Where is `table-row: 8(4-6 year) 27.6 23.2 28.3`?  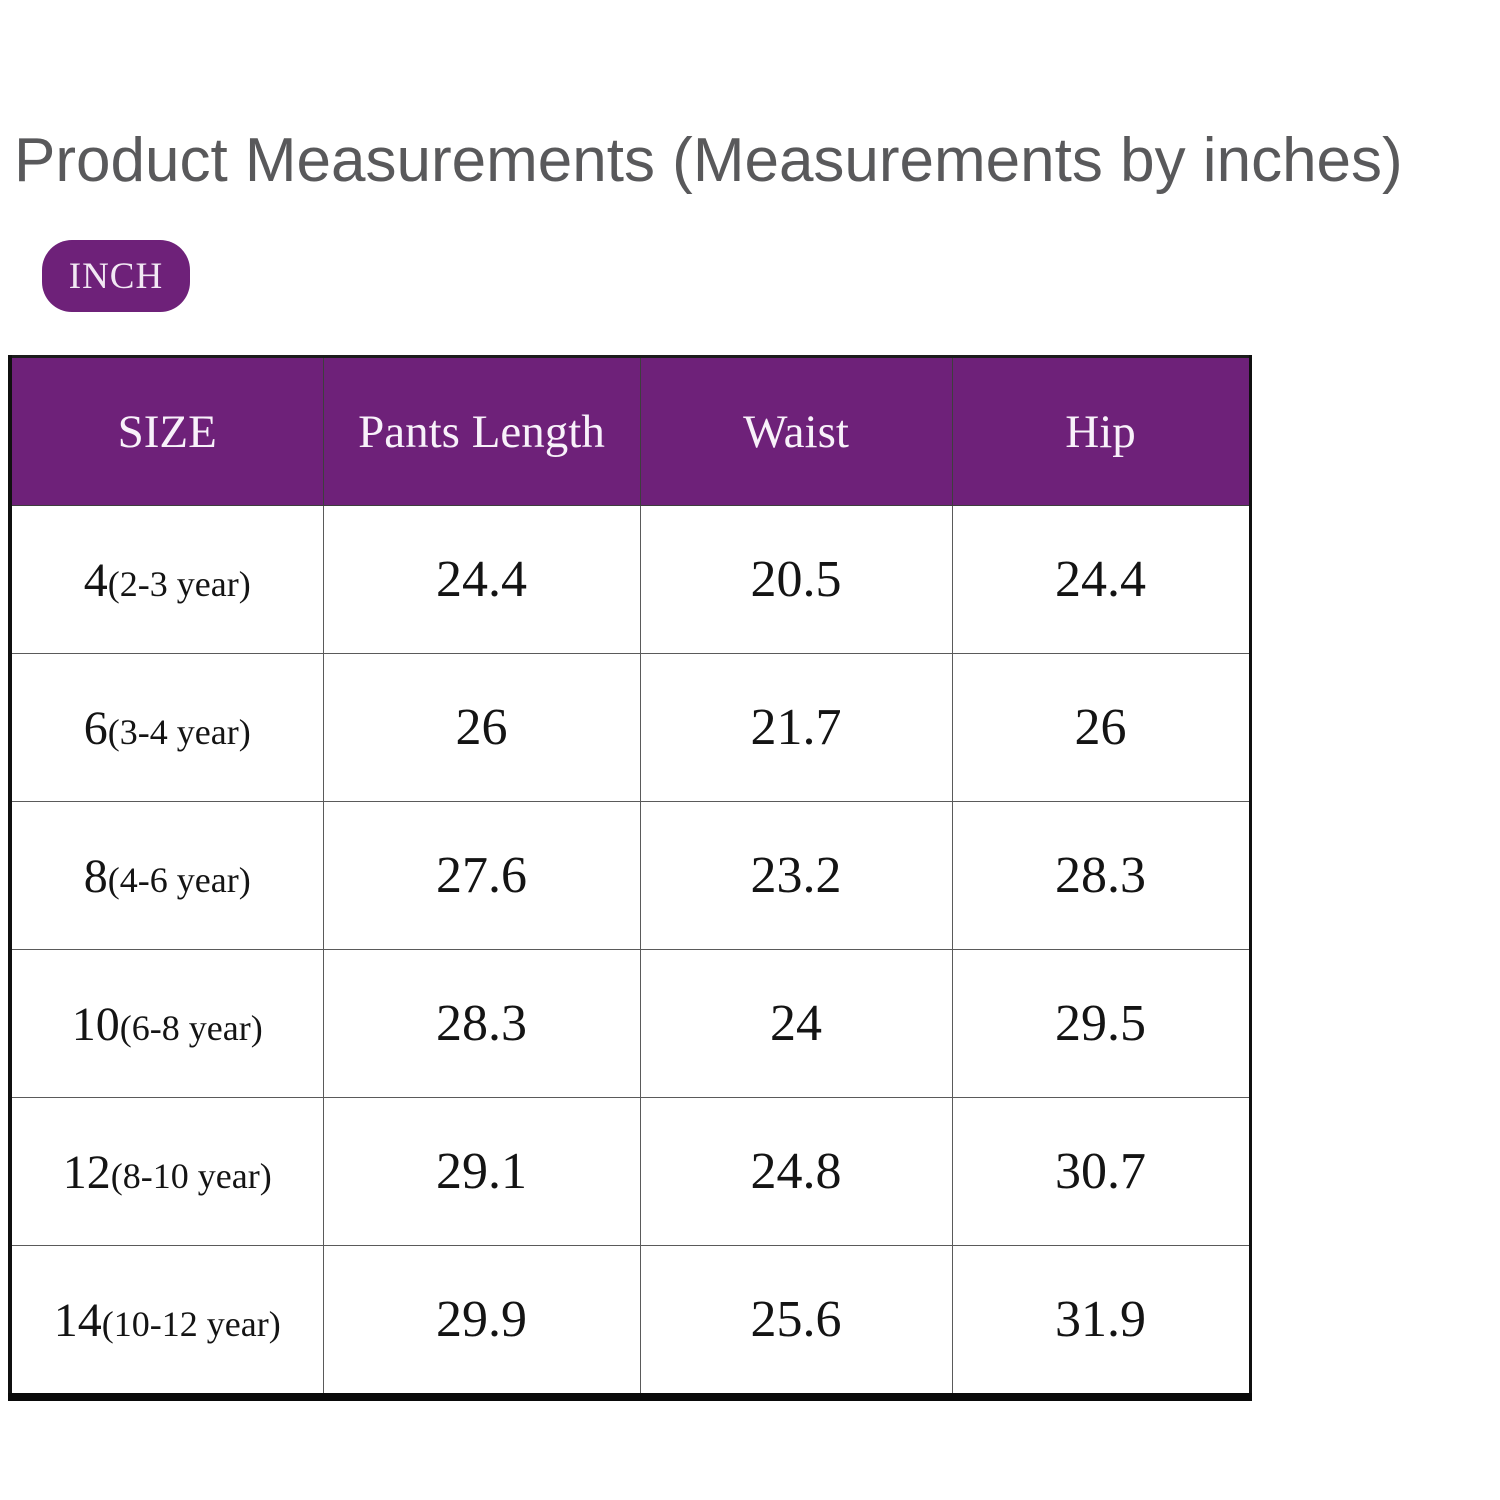 table-row: 8(4-6 year) 27.6 23.2 28.3 is located at coordinates (630, 875).